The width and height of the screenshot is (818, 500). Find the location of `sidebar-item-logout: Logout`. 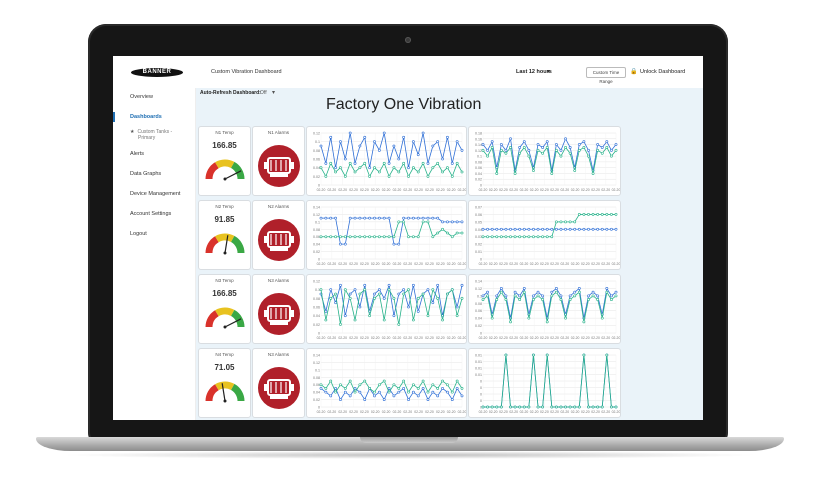

sidebar-item-logout: Logout is located at coordinates (138, 234).